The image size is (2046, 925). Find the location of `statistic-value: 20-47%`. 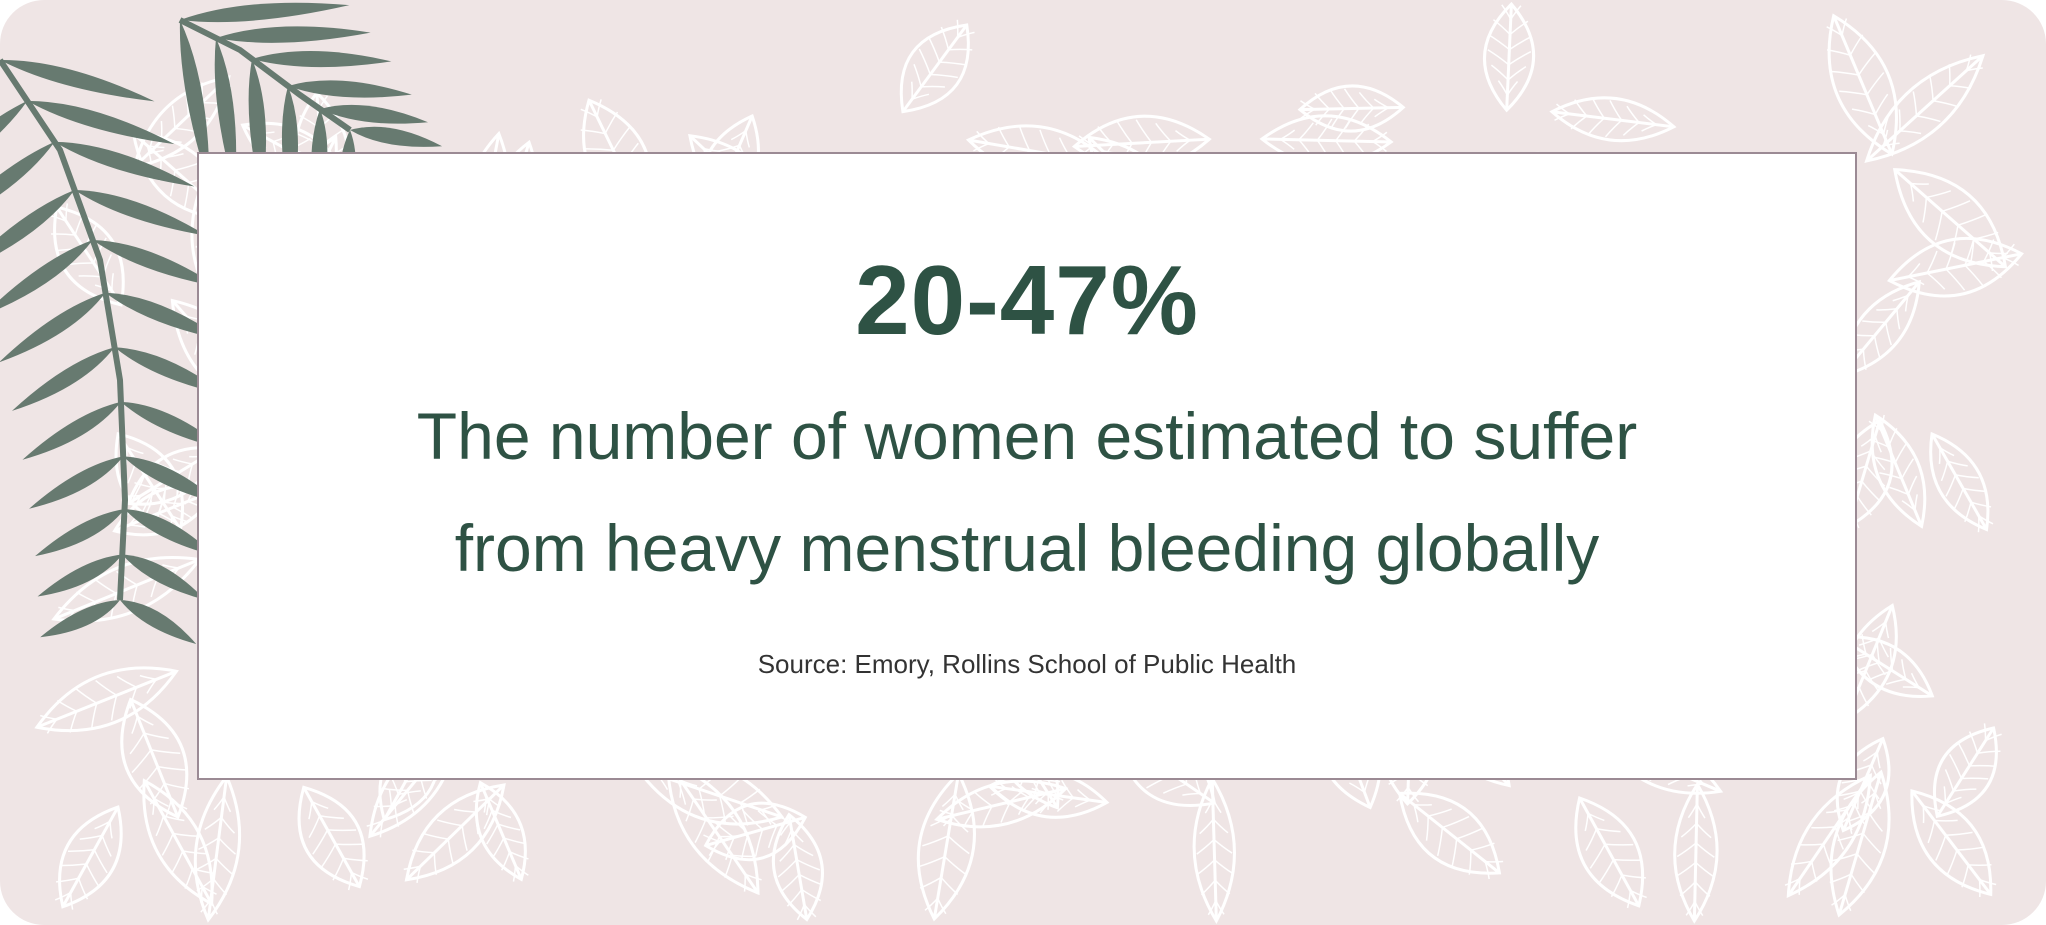

statistic-value: 20-47% is located at coordinates (1027, 300).